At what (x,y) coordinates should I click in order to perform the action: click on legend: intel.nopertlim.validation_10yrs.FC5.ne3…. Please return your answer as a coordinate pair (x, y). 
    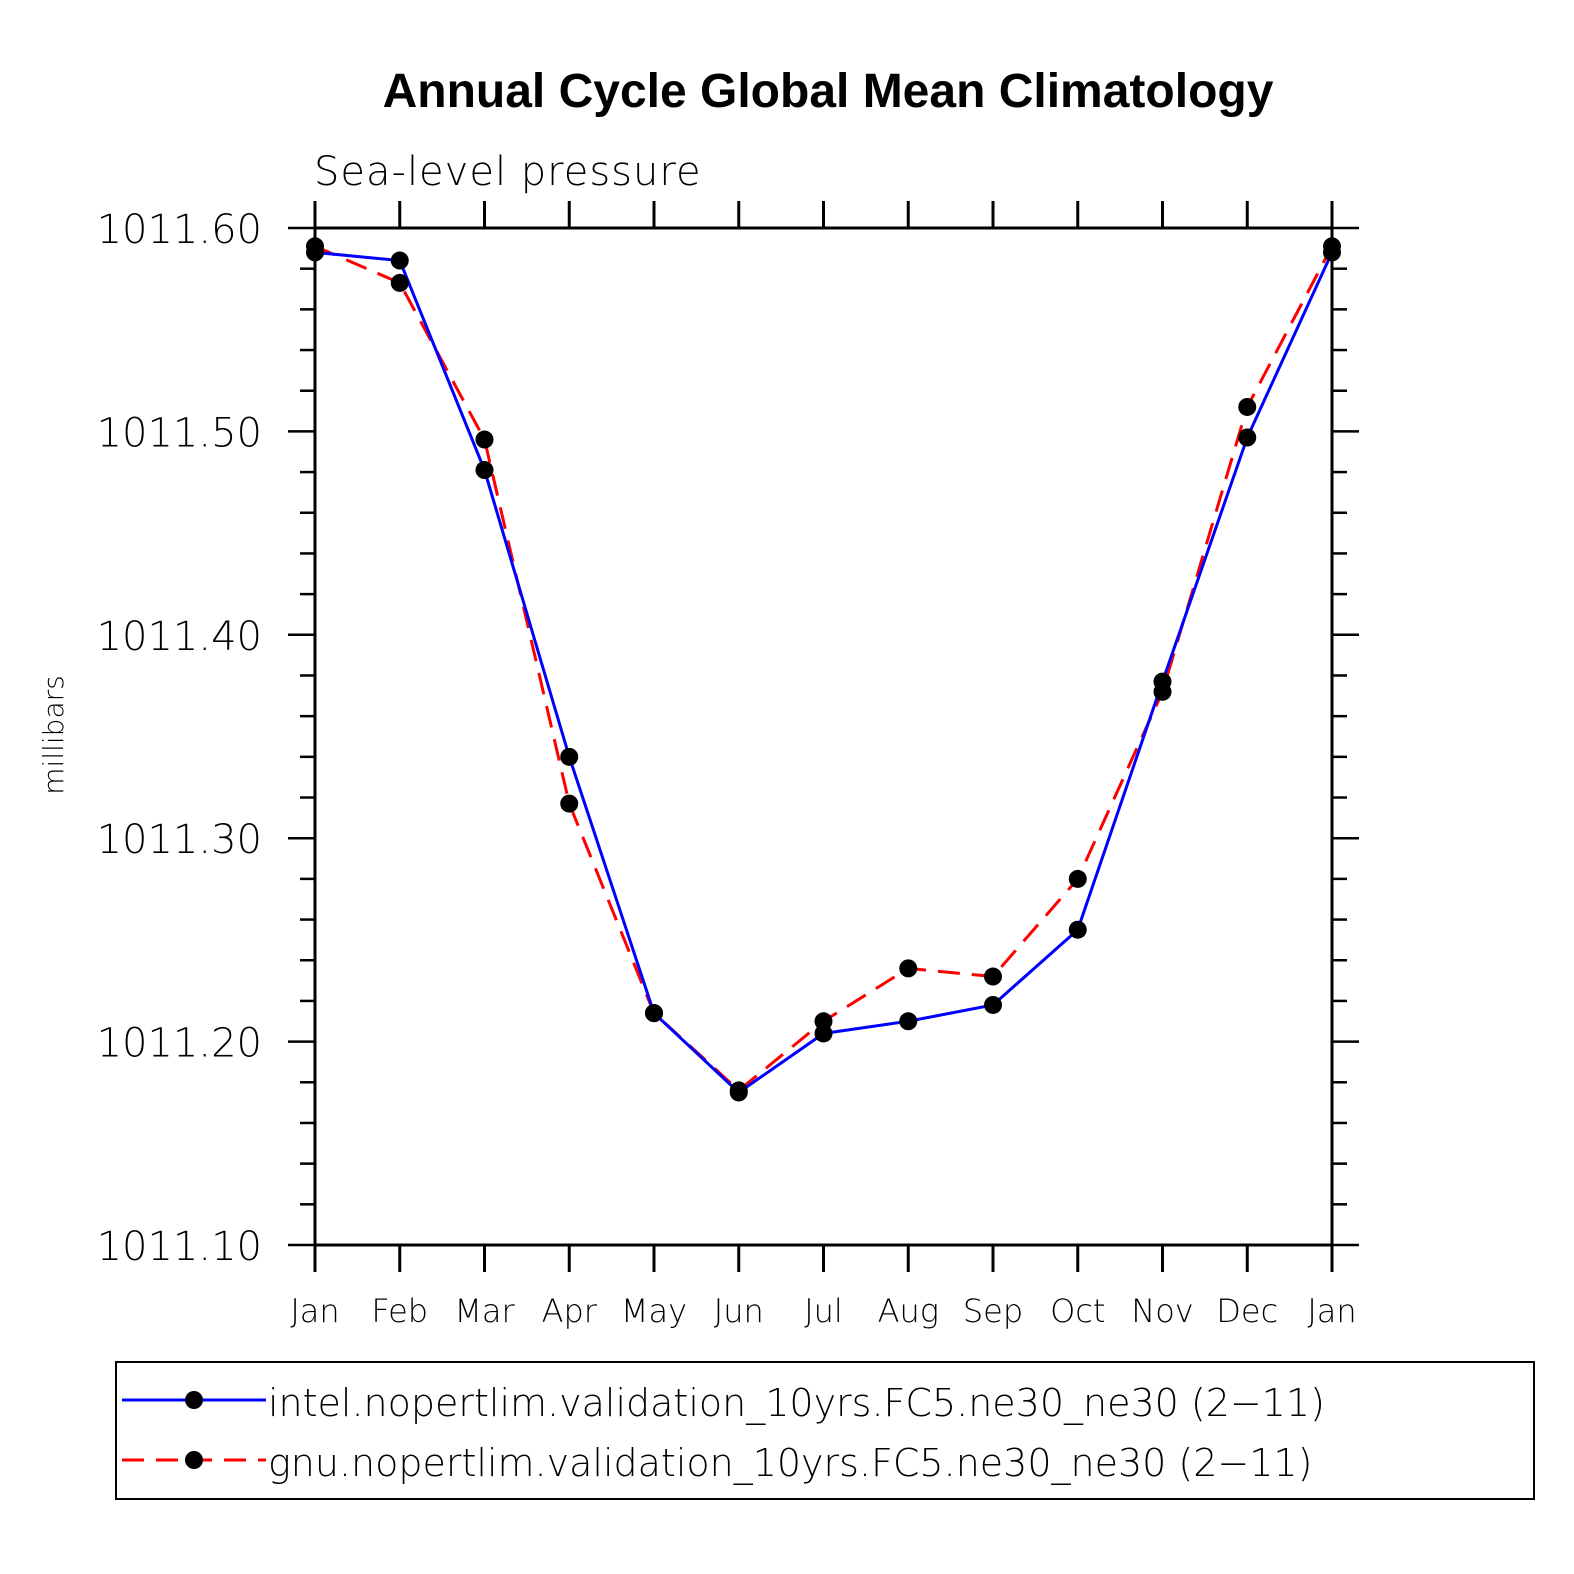
    Looking at the image, I should click on (825, 1430).